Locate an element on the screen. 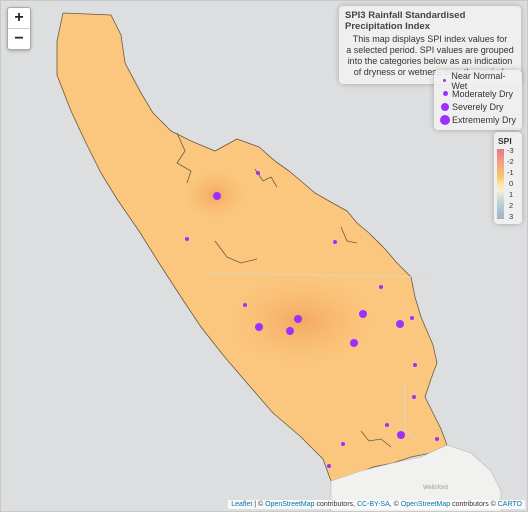 Image resolution: width=528 pixels, height=512 pixels. spi-tick: 2 is located at coordinates (511, 205).